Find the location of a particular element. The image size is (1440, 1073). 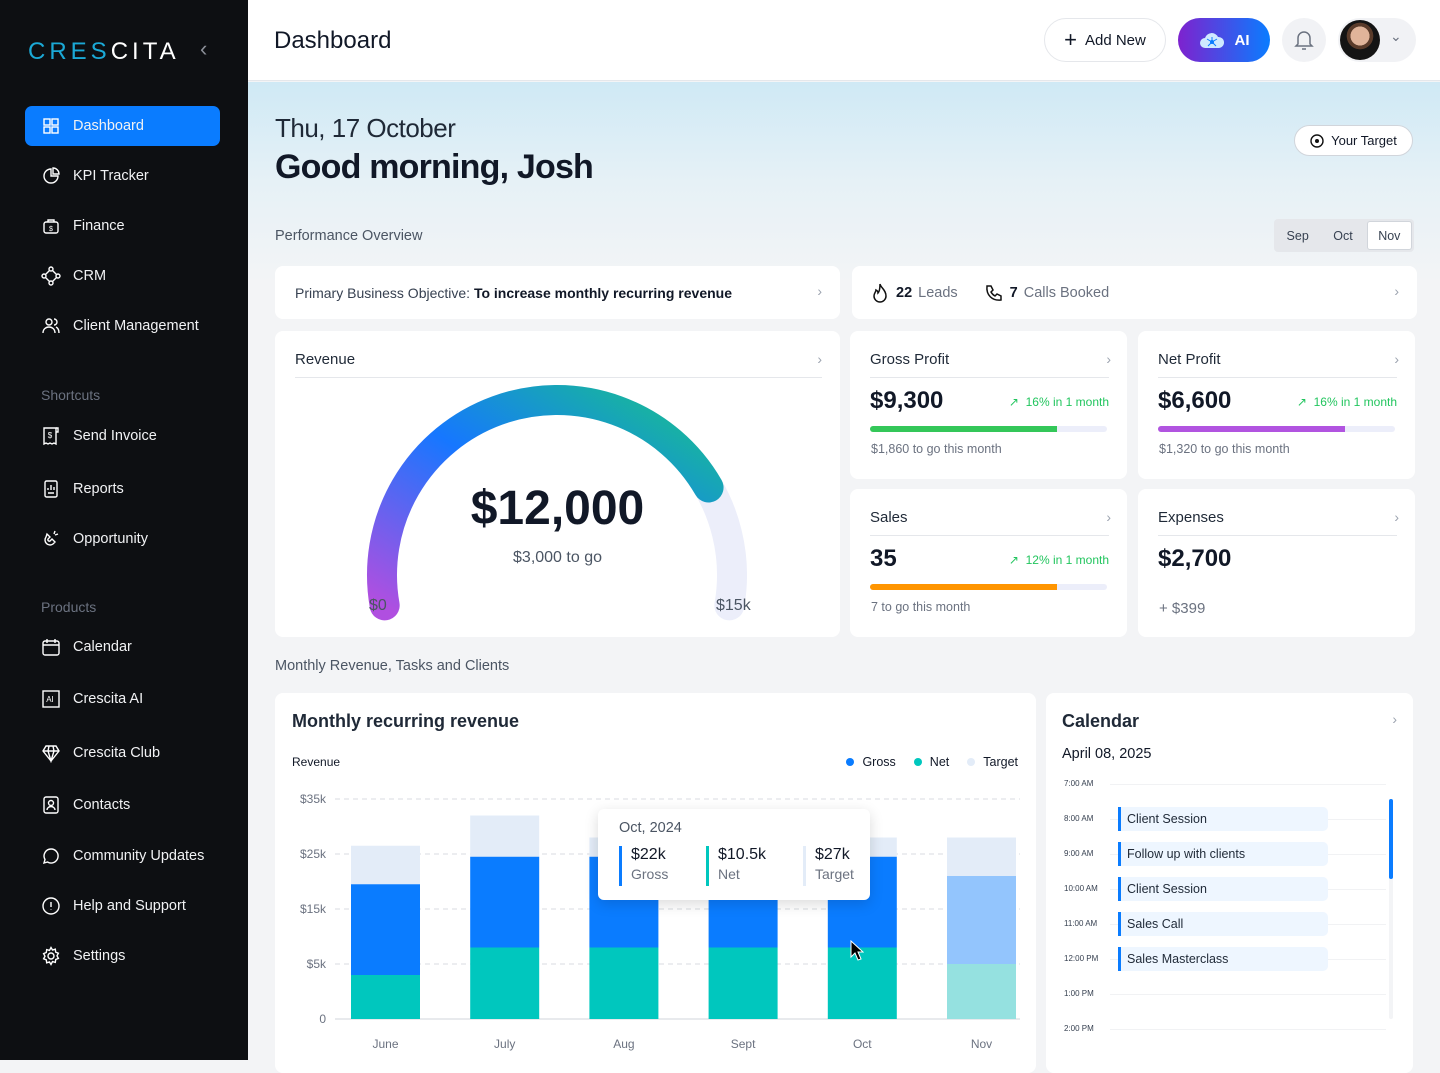

bar-target is located at coordinates (981, 856).